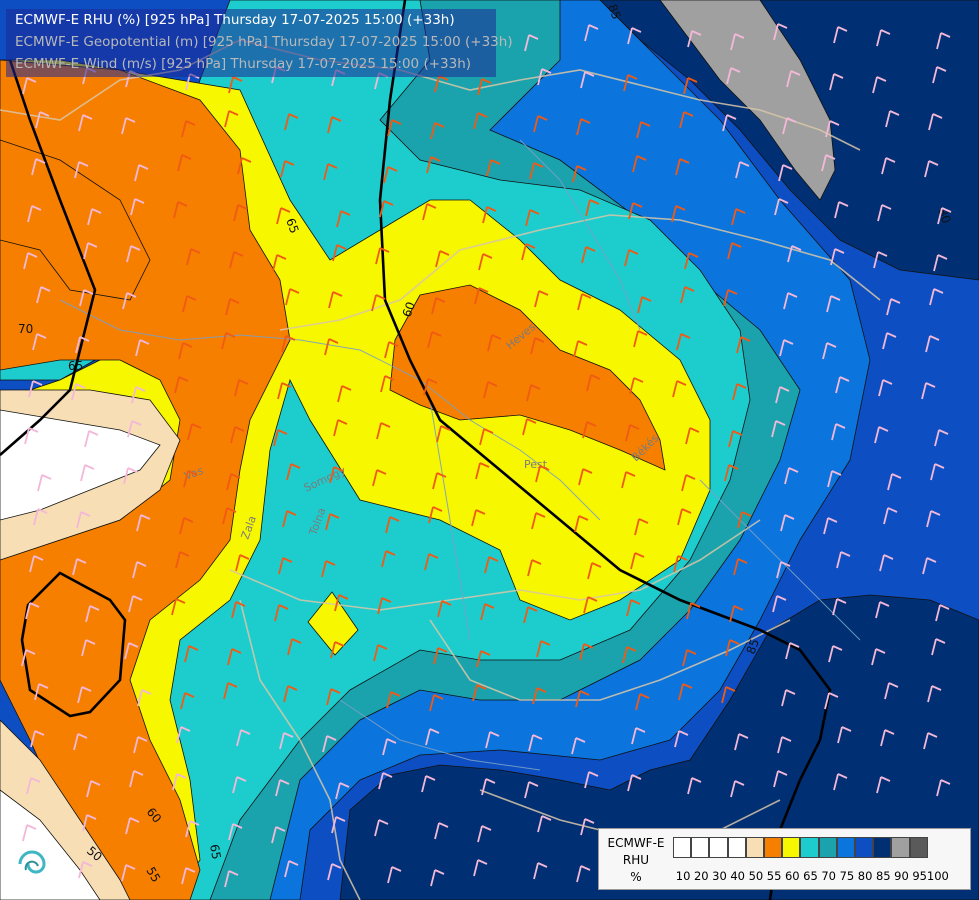 The height and width of the screenshot is (900, 979). I want to click on legend-label-unit: %, so click(636, 877).